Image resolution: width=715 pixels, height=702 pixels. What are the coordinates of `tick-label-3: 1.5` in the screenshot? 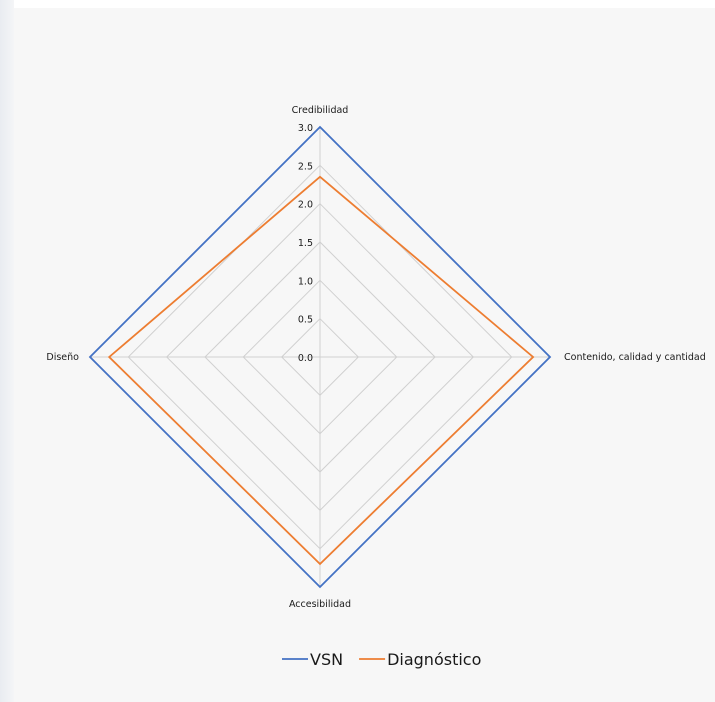 It's located at (305, 243).